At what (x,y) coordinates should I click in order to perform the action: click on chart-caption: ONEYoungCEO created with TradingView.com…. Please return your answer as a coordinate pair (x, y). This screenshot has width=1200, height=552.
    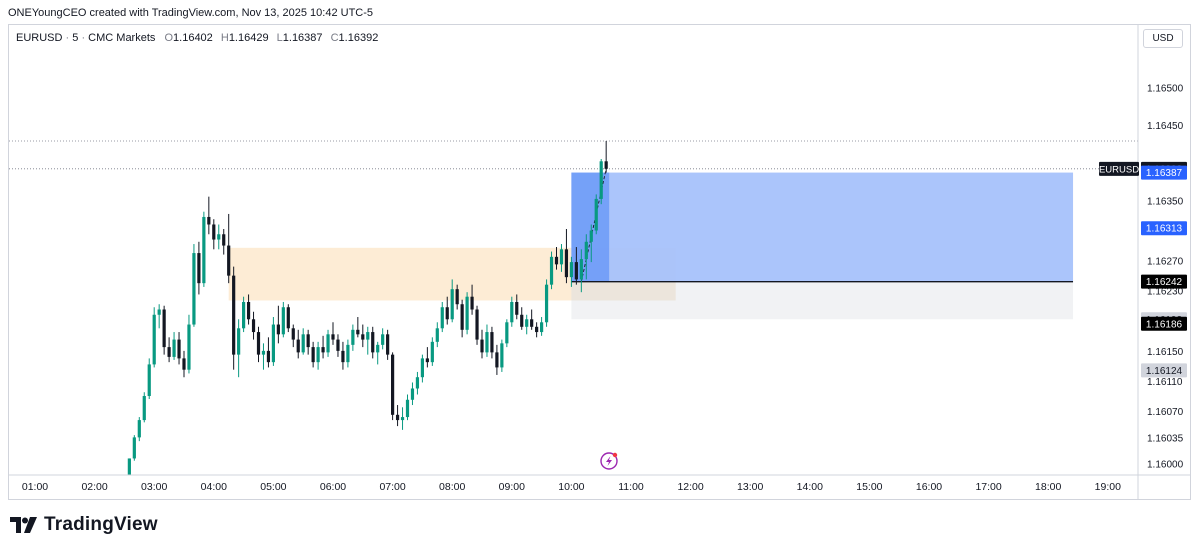
    Looking at the image, I should click on (191, 13).